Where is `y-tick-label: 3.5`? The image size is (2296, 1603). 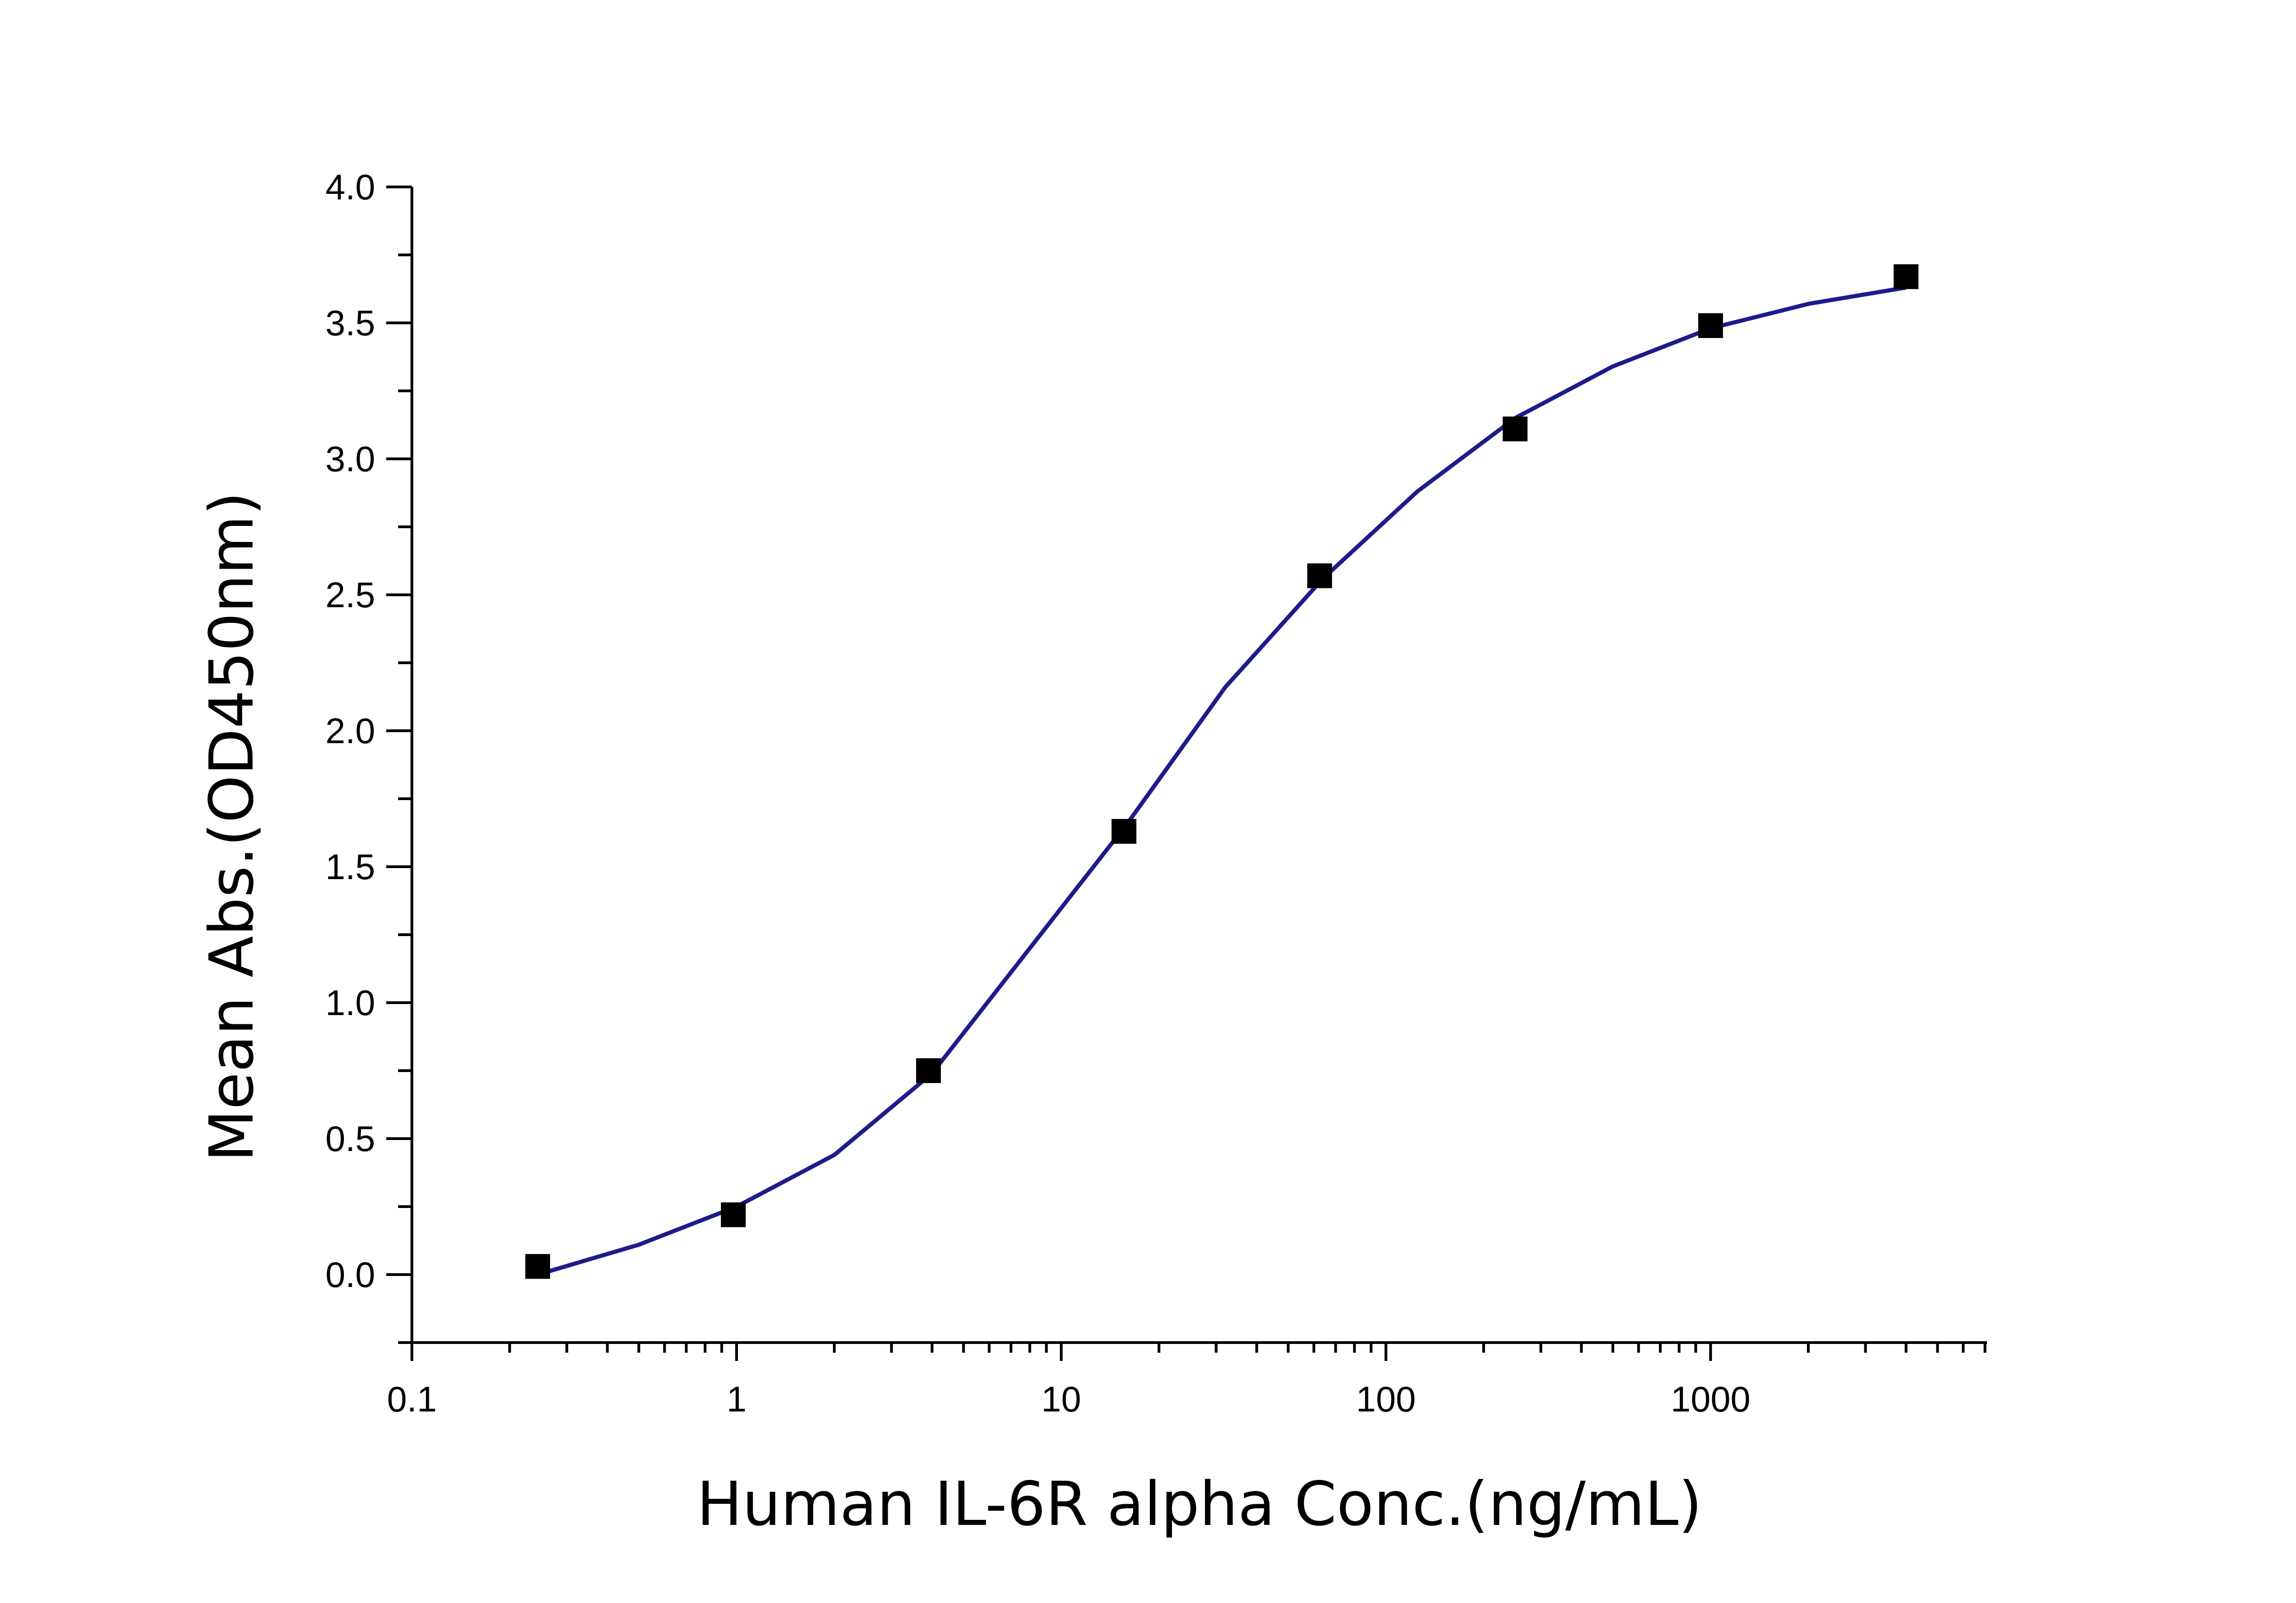 y-tick-label: 3.5 is located at coordinates (350, 323).